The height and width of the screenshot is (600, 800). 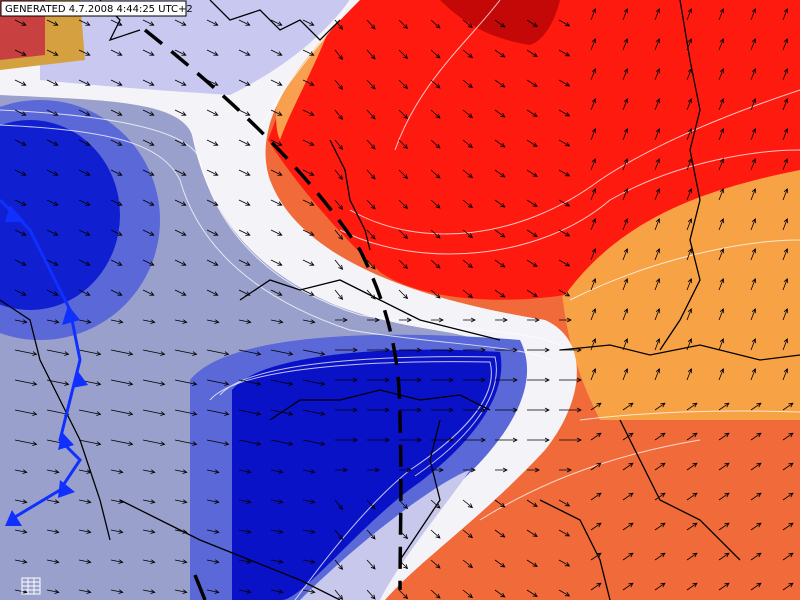 I want to click on cold-core, so click(x=60, y=215).